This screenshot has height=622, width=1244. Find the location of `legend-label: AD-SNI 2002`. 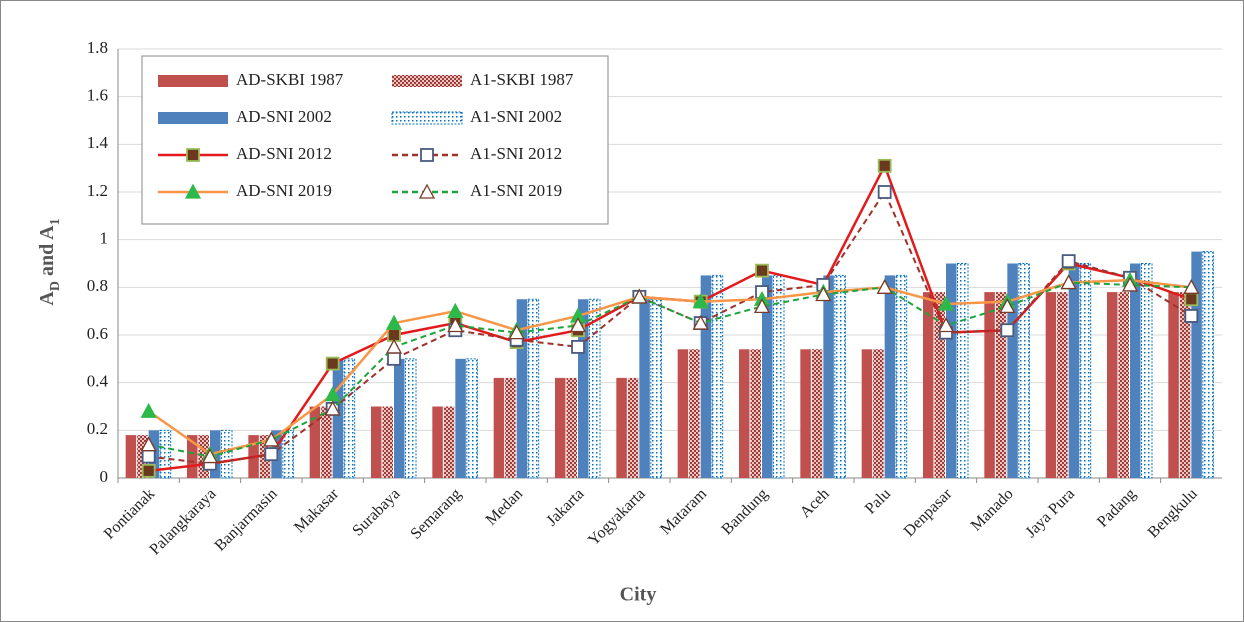

legend-label: AD-SNI 2002 is located at coordinates (284, 116).